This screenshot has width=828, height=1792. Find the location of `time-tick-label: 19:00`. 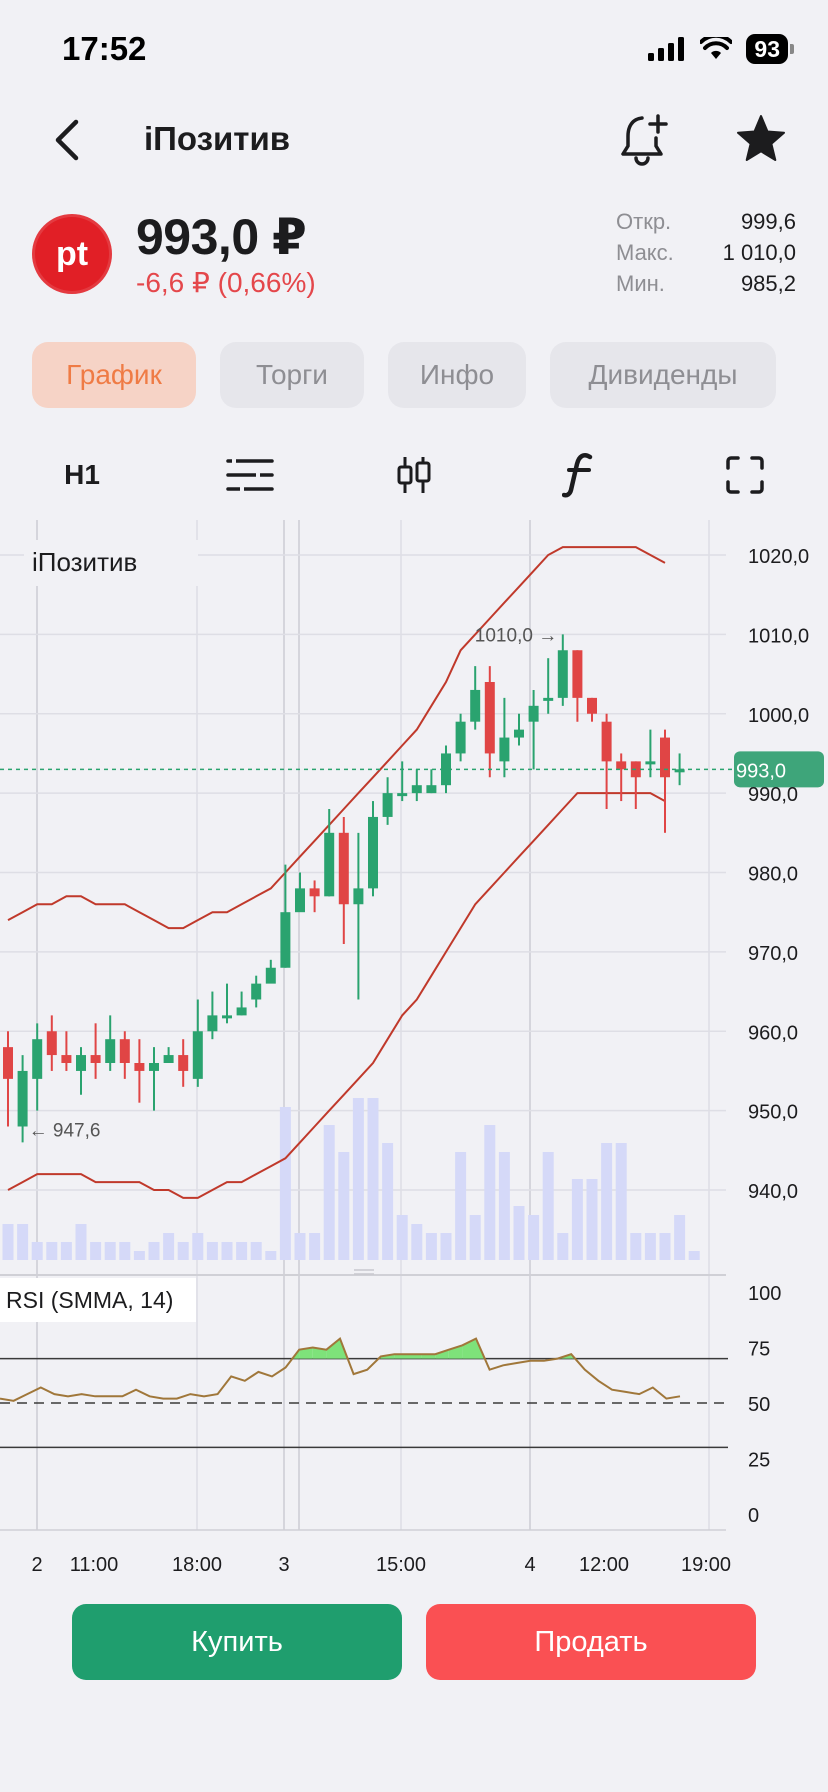

time-tick-label: 19:00 is located at coordinates (706, 1565).